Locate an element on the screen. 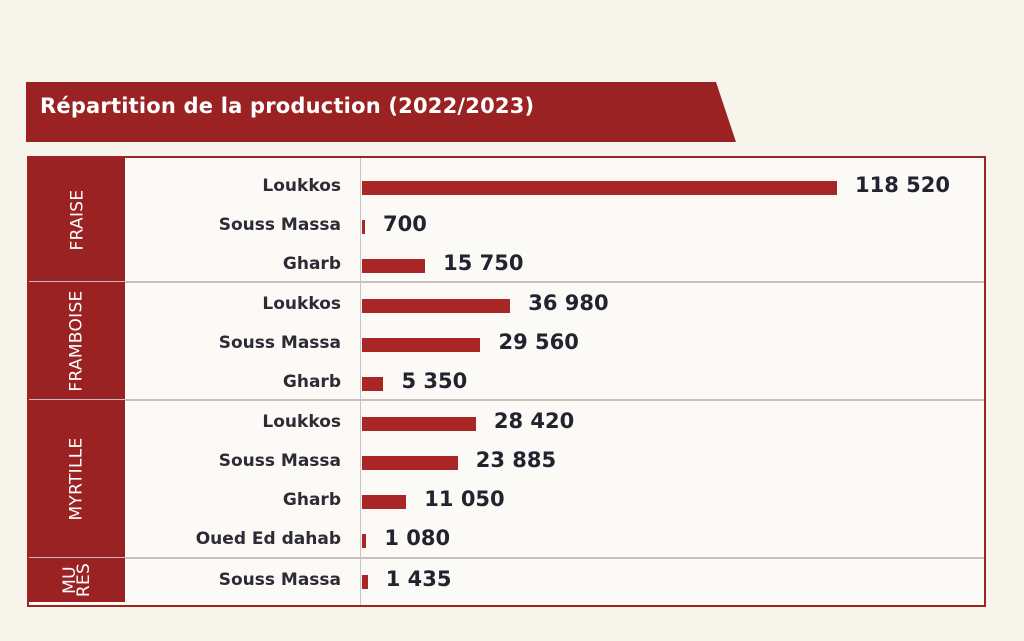 The height and width of the screenshot is (641, 1024). chart-title: Répartition de la production (2022/2023) is located at coordinates (287, 106).